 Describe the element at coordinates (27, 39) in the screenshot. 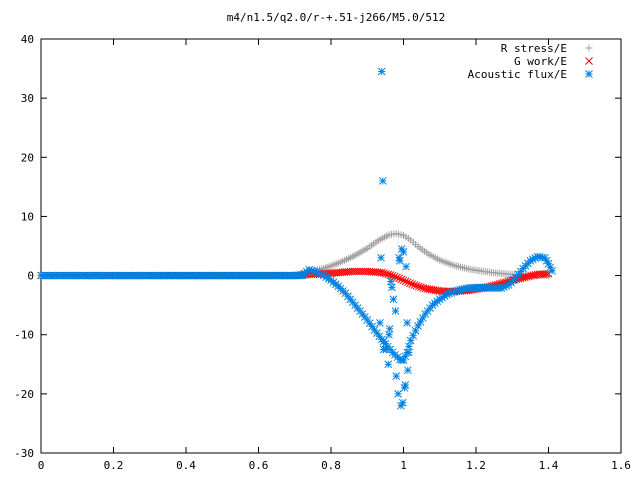

I see `y-tick-label: 40` at that location.